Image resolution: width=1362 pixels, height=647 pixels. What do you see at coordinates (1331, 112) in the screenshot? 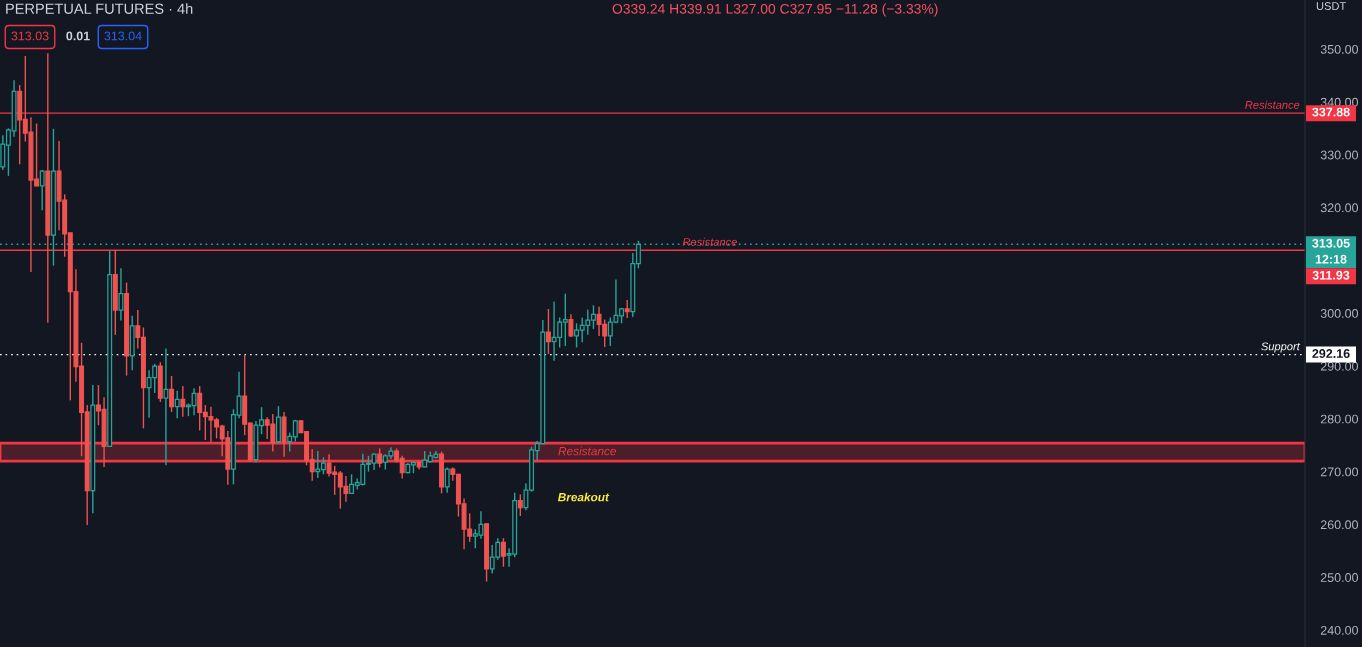
I see `text: 337.88` at bounding box center [1331, 112].